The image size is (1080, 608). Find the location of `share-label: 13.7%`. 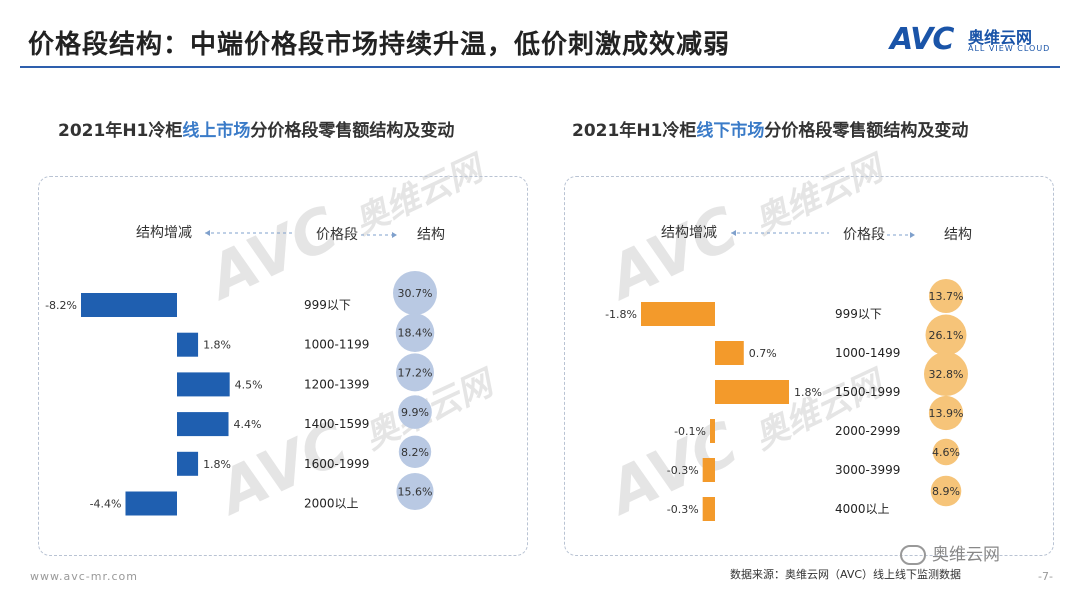

share-label: 13.7% is located at coordinates (946, 296).